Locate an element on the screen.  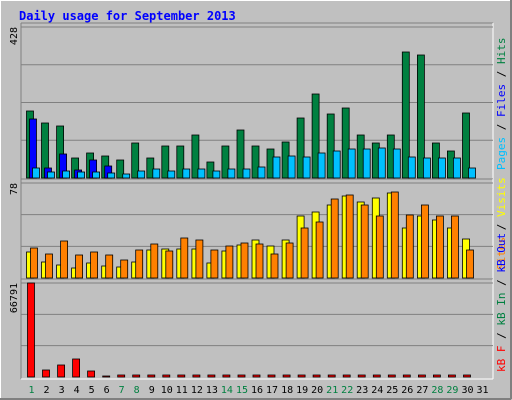
x-label-day-6: 6 is located at coordinates (107, 390).